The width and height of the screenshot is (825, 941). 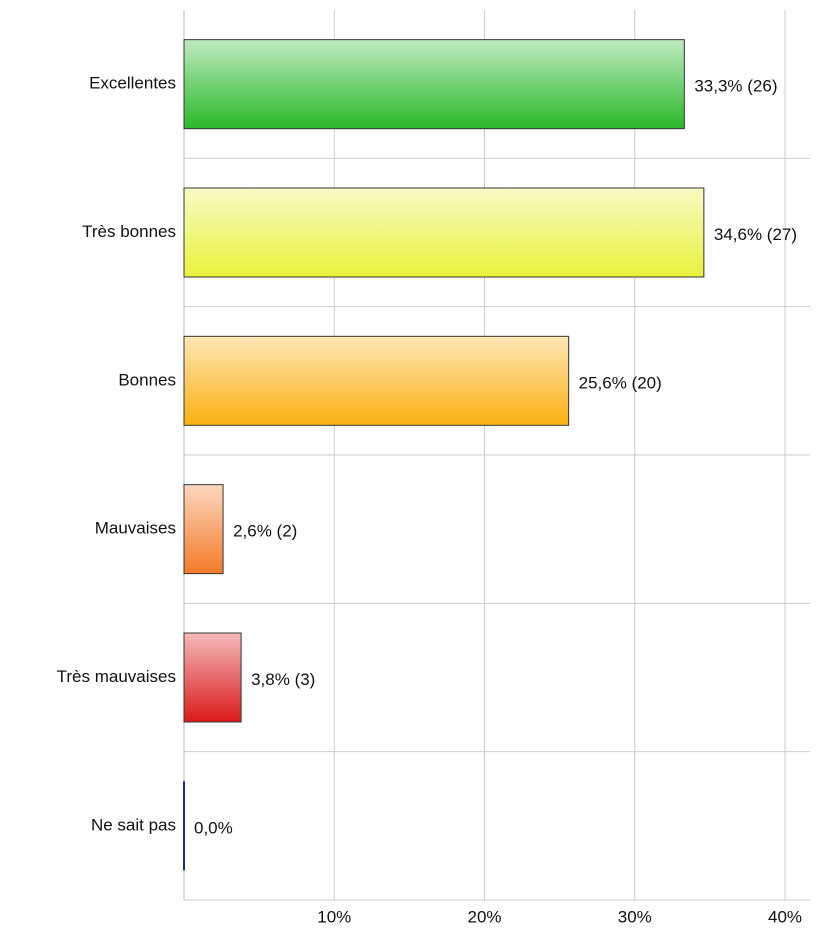 What do you see at coordinates (785, 916) in the screenshot?
I see `x-tick-label: 40%` at bounding box center [785, 916].